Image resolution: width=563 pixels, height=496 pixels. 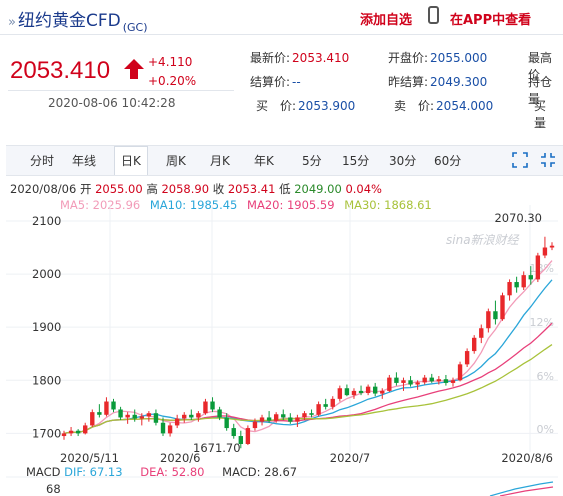 I want to click on macd-axis-value: 68, so click(x=53, y=489).